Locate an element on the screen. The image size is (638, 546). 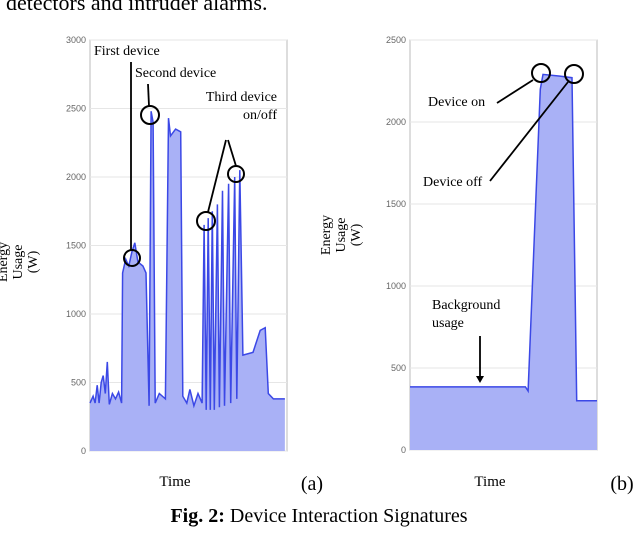
annotation-line: First device is located at coordinates (127, 51).